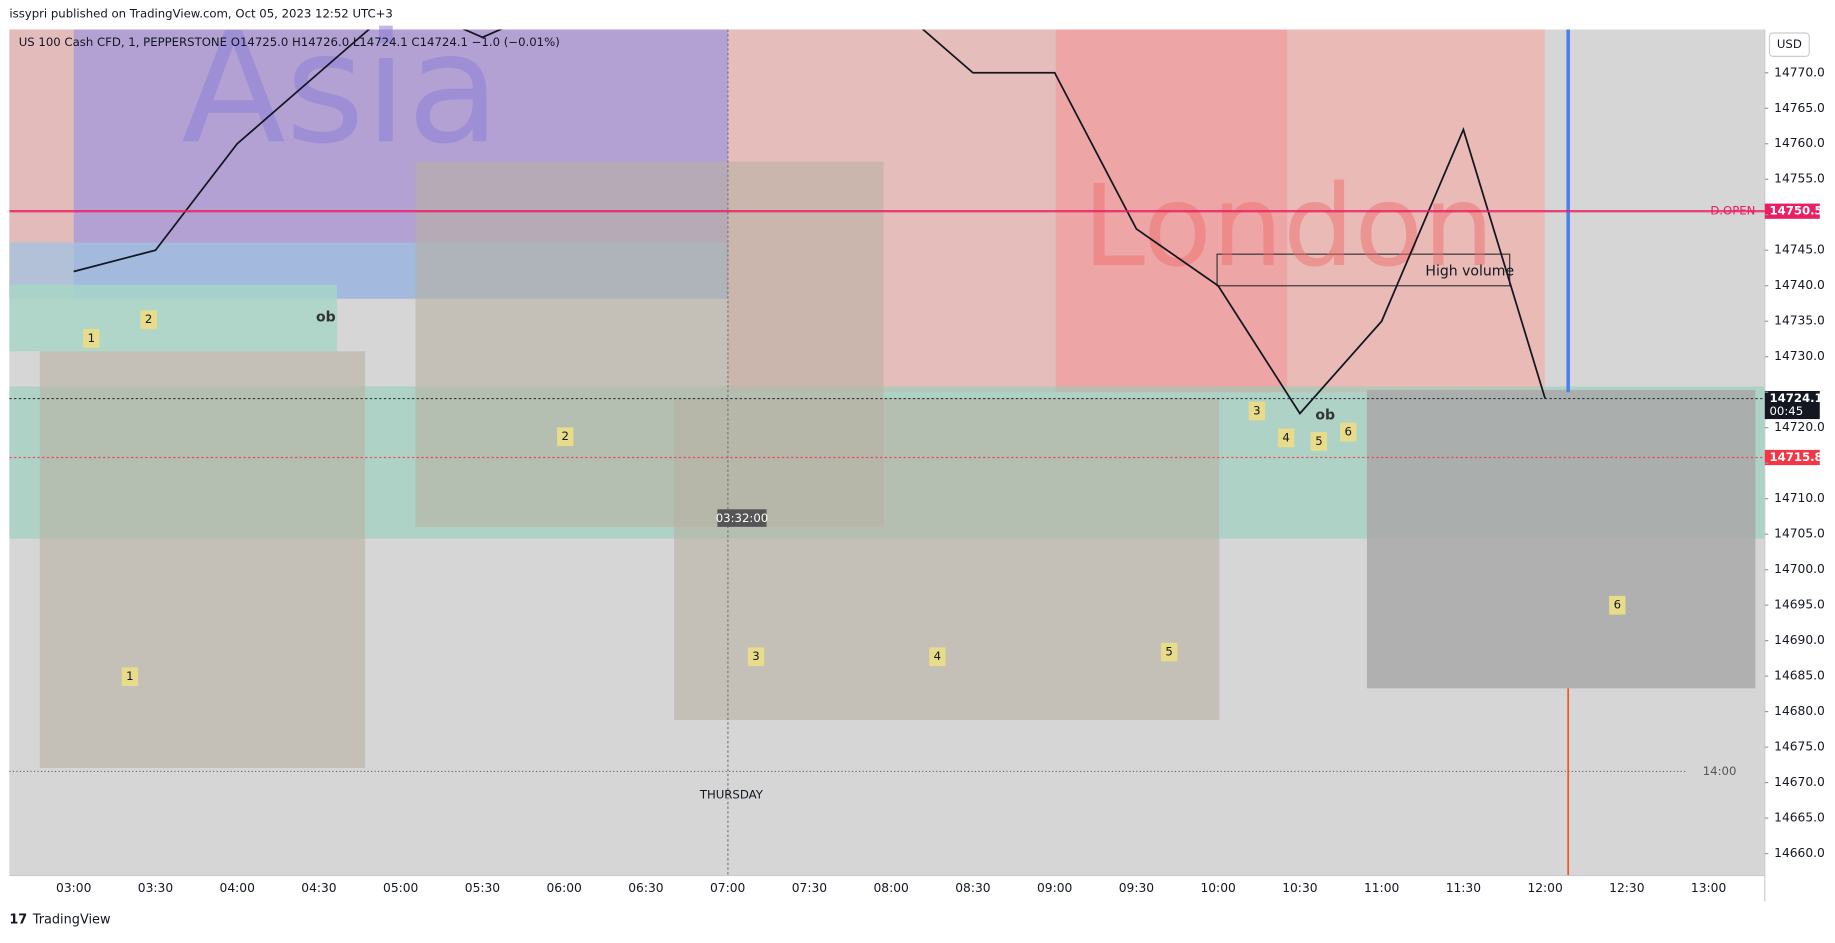 The height and width of the screenshot is (943, 1835). Describe the element at coordinates (237, 888) in the screenshot. I see `x-tick-label: 04:00` at that location.